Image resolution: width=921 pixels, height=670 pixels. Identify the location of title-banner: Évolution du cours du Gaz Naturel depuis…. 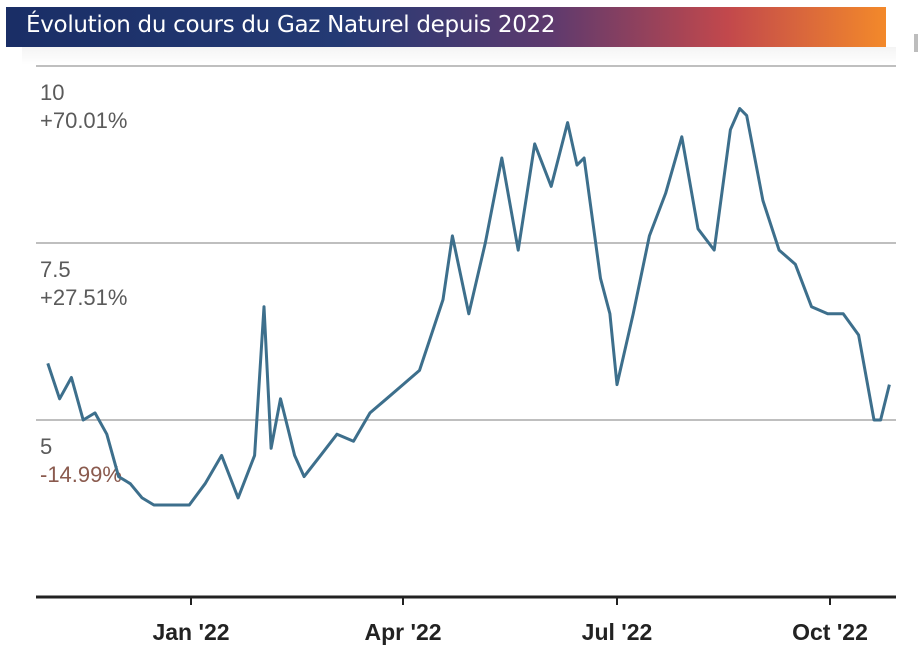
(446, 27).